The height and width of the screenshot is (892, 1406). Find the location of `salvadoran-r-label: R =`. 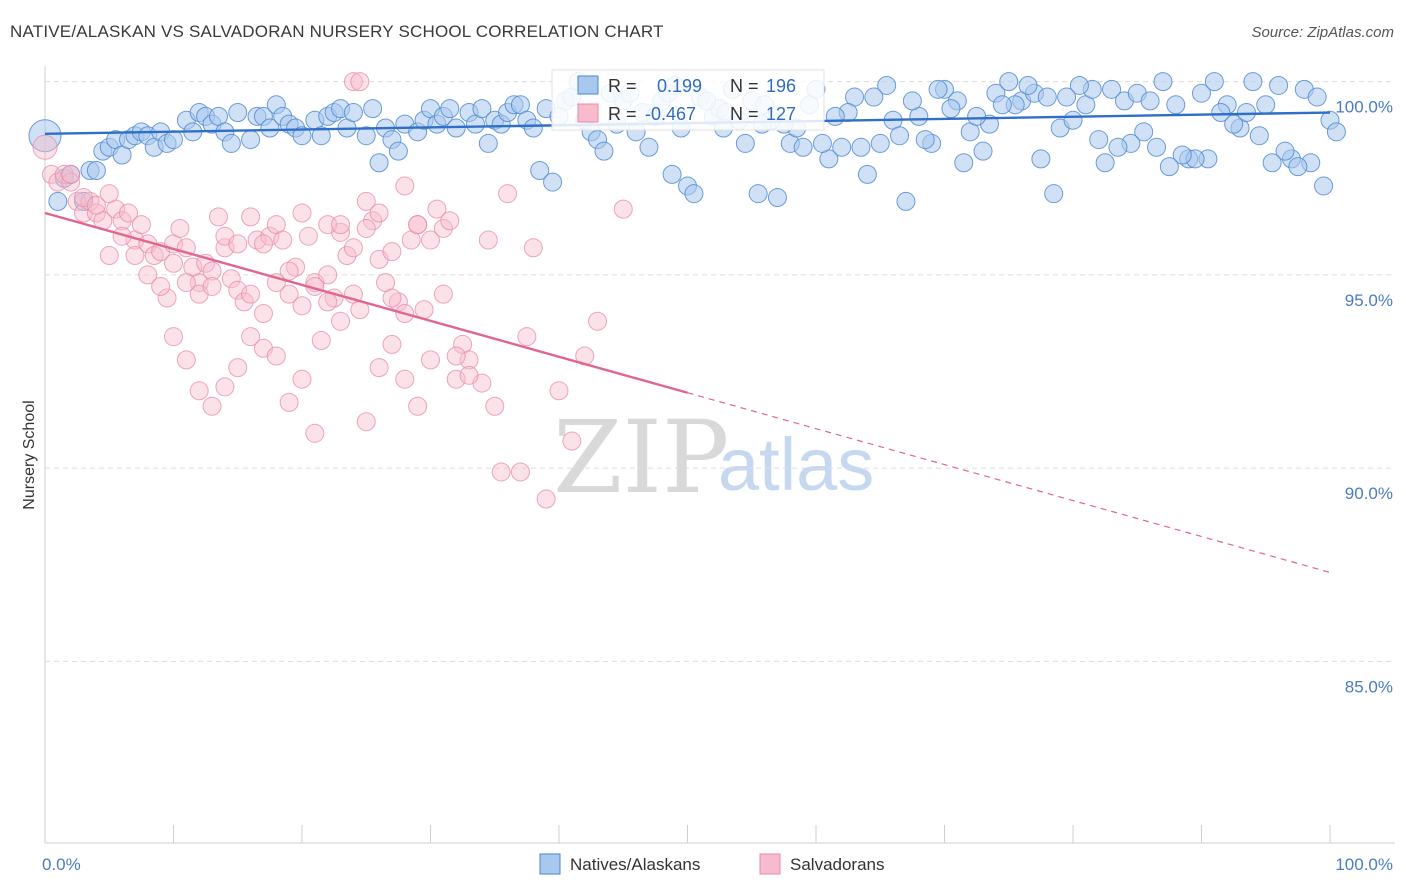

salvadoran-r-label: R = is located at coordinates (622, 114).